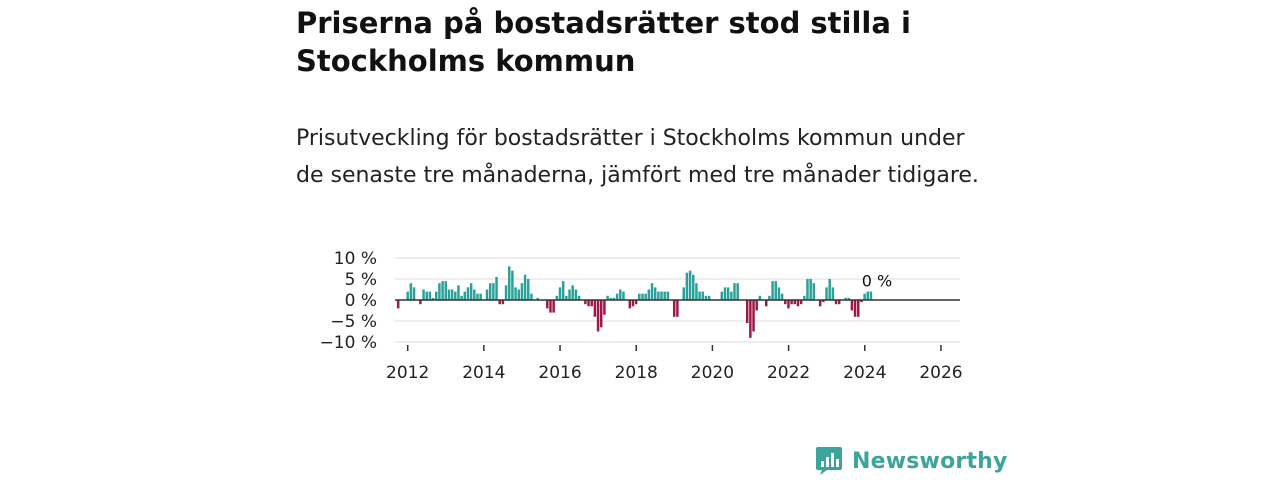 The width and height of the screenshot is (1280, 480). I want to click on y-tick-label: −10 %, so click(348, 343).